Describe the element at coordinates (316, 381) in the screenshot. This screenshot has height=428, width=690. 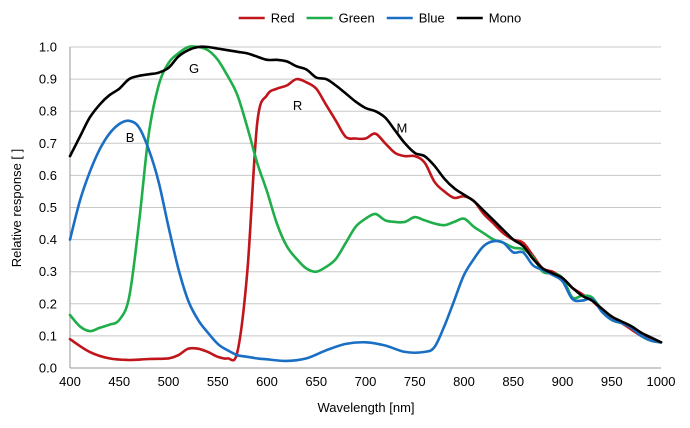
I see `x-tick-label: 650` at that location.